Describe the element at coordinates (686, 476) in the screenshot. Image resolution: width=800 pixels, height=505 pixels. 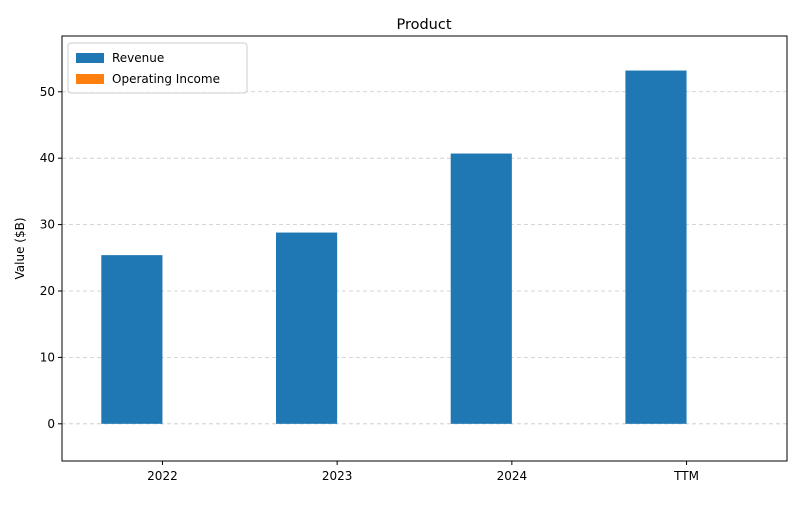
I see `x-tick-label: TTM` at that location.